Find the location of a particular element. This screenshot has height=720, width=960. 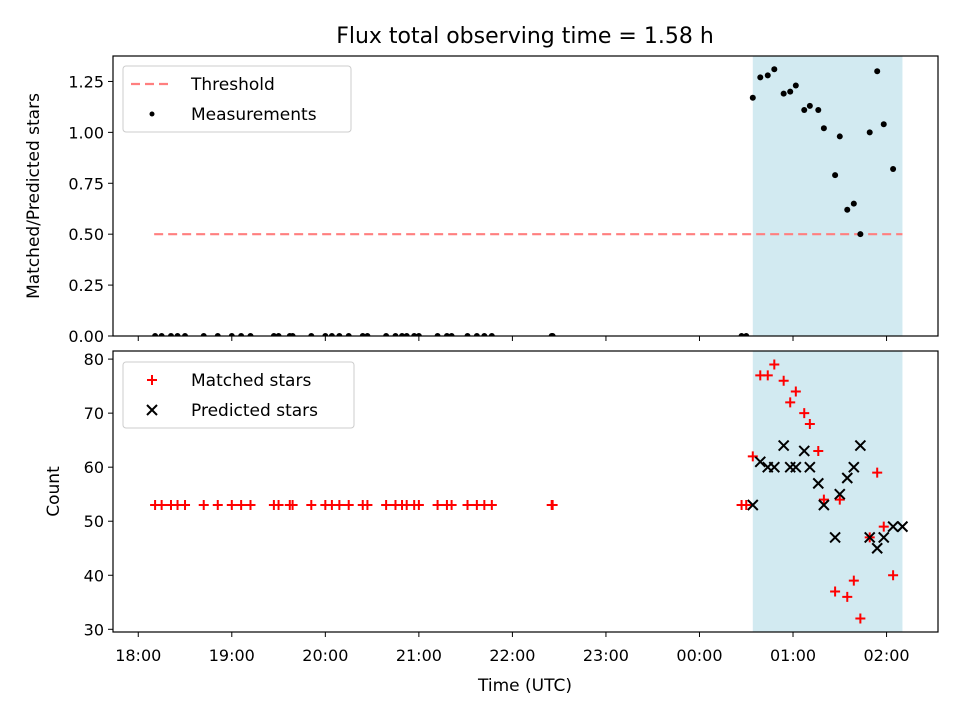

x-tick-label-4: 22:00 is located at coordinates (512, 655).